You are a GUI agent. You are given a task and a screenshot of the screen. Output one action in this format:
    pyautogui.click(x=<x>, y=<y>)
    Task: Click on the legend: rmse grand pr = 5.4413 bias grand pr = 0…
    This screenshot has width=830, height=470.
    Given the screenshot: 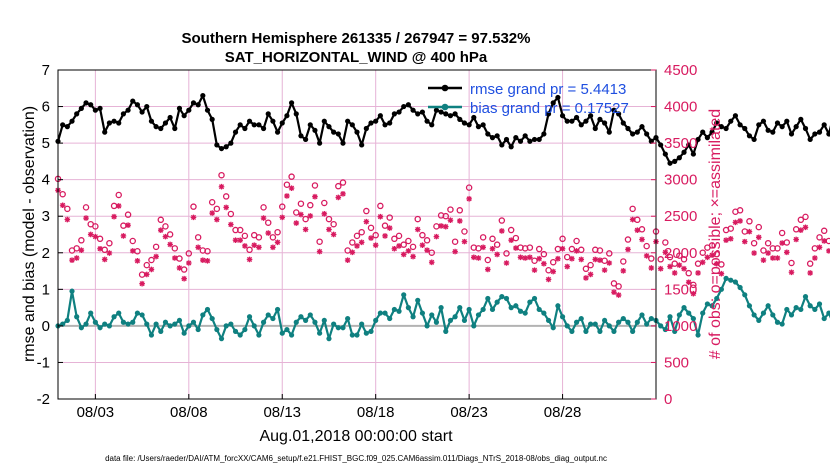 What is the action you would take?
    pyautogui.click(x=528, y=99)
    